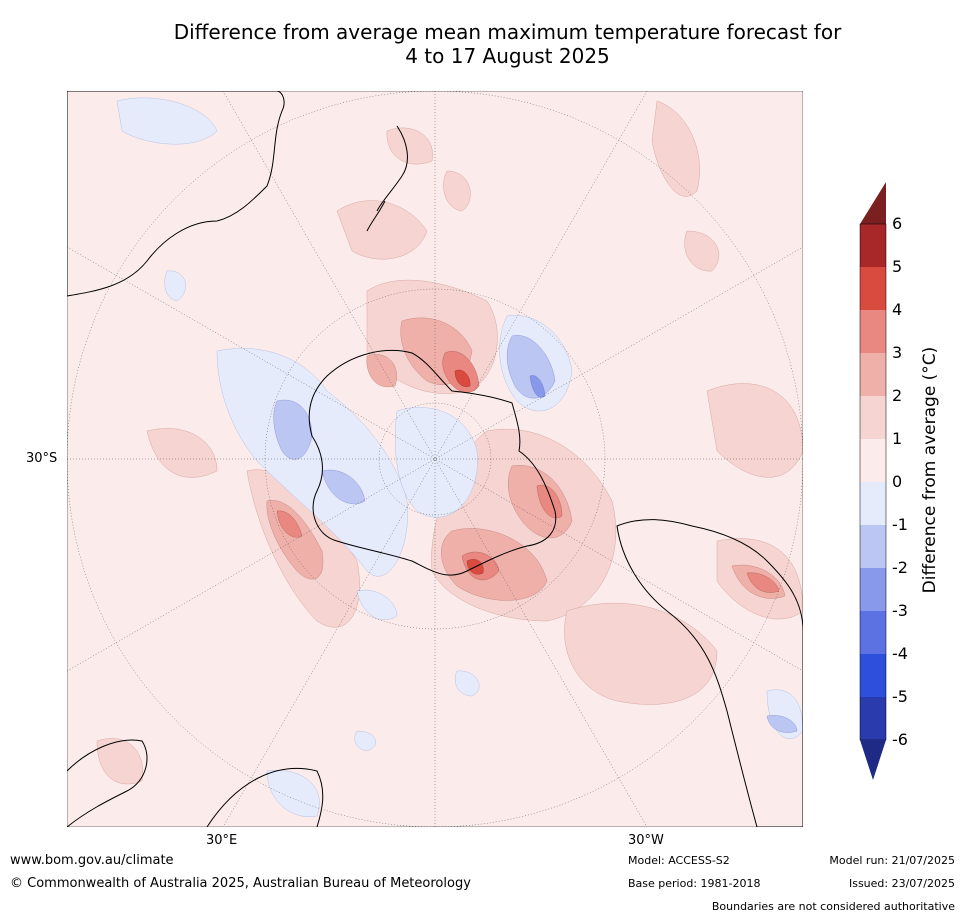 The height and width of the screenshot is (919, 965). Describe the element at coordinates (897, 395) in the screenshot. I see `colorbar-tick-label: 2` at that location.